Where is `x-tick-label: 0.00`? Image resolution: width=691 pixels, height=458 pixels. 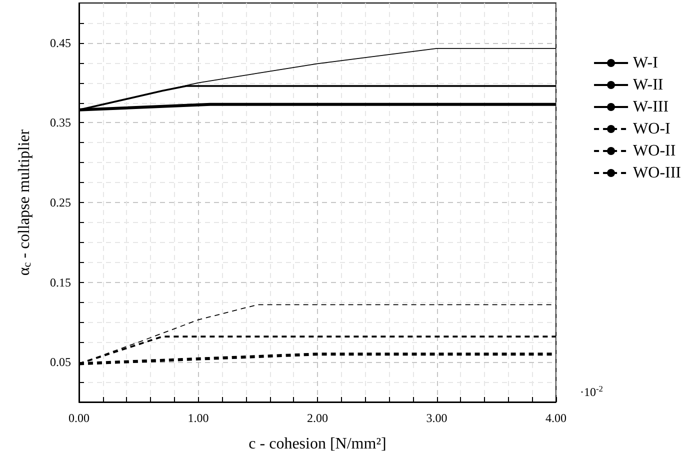 x-tick-label: 0.00 is located at coordinates (79, 418).